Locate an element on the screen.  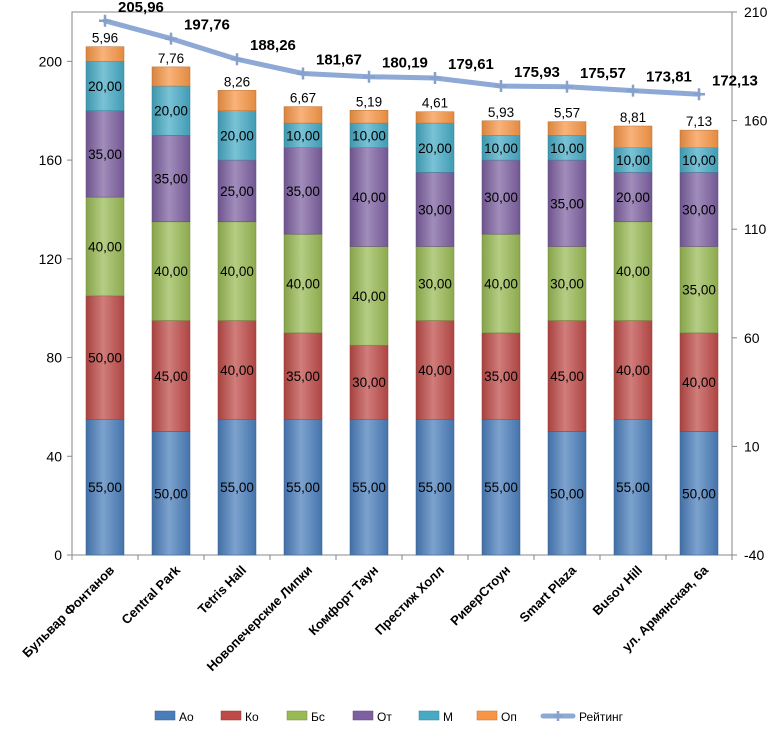
bar-data-label: 5,57 is located at coordinates (567, 113).